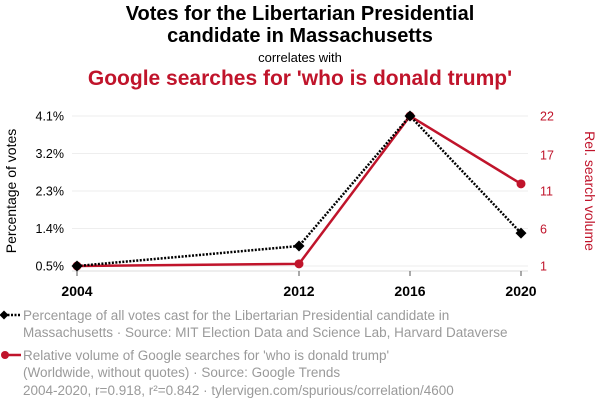 Image resolution: width=600 pixels, height=414 pixels. Describe the element at coordinates (76, 291) in the screenshot. I see `x-tick-label: 2004` at that location.